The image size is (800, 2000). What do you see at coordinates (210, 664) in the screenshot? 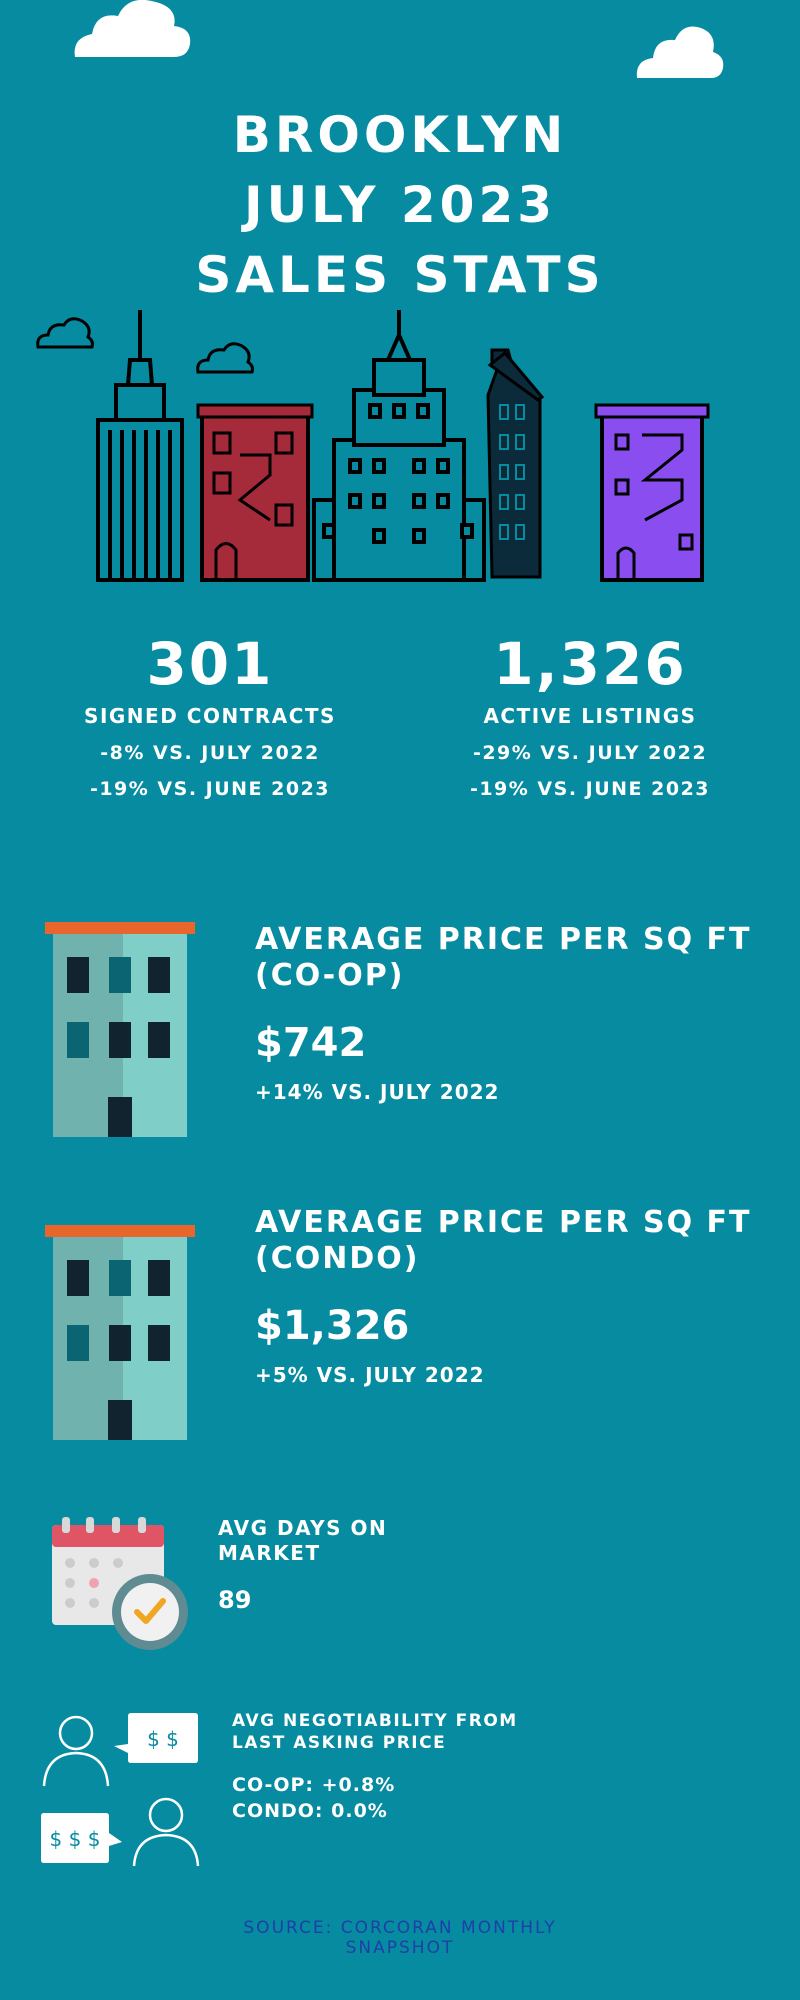
I see `signed-contracts-value: 301` at bounding box center [210, 664].